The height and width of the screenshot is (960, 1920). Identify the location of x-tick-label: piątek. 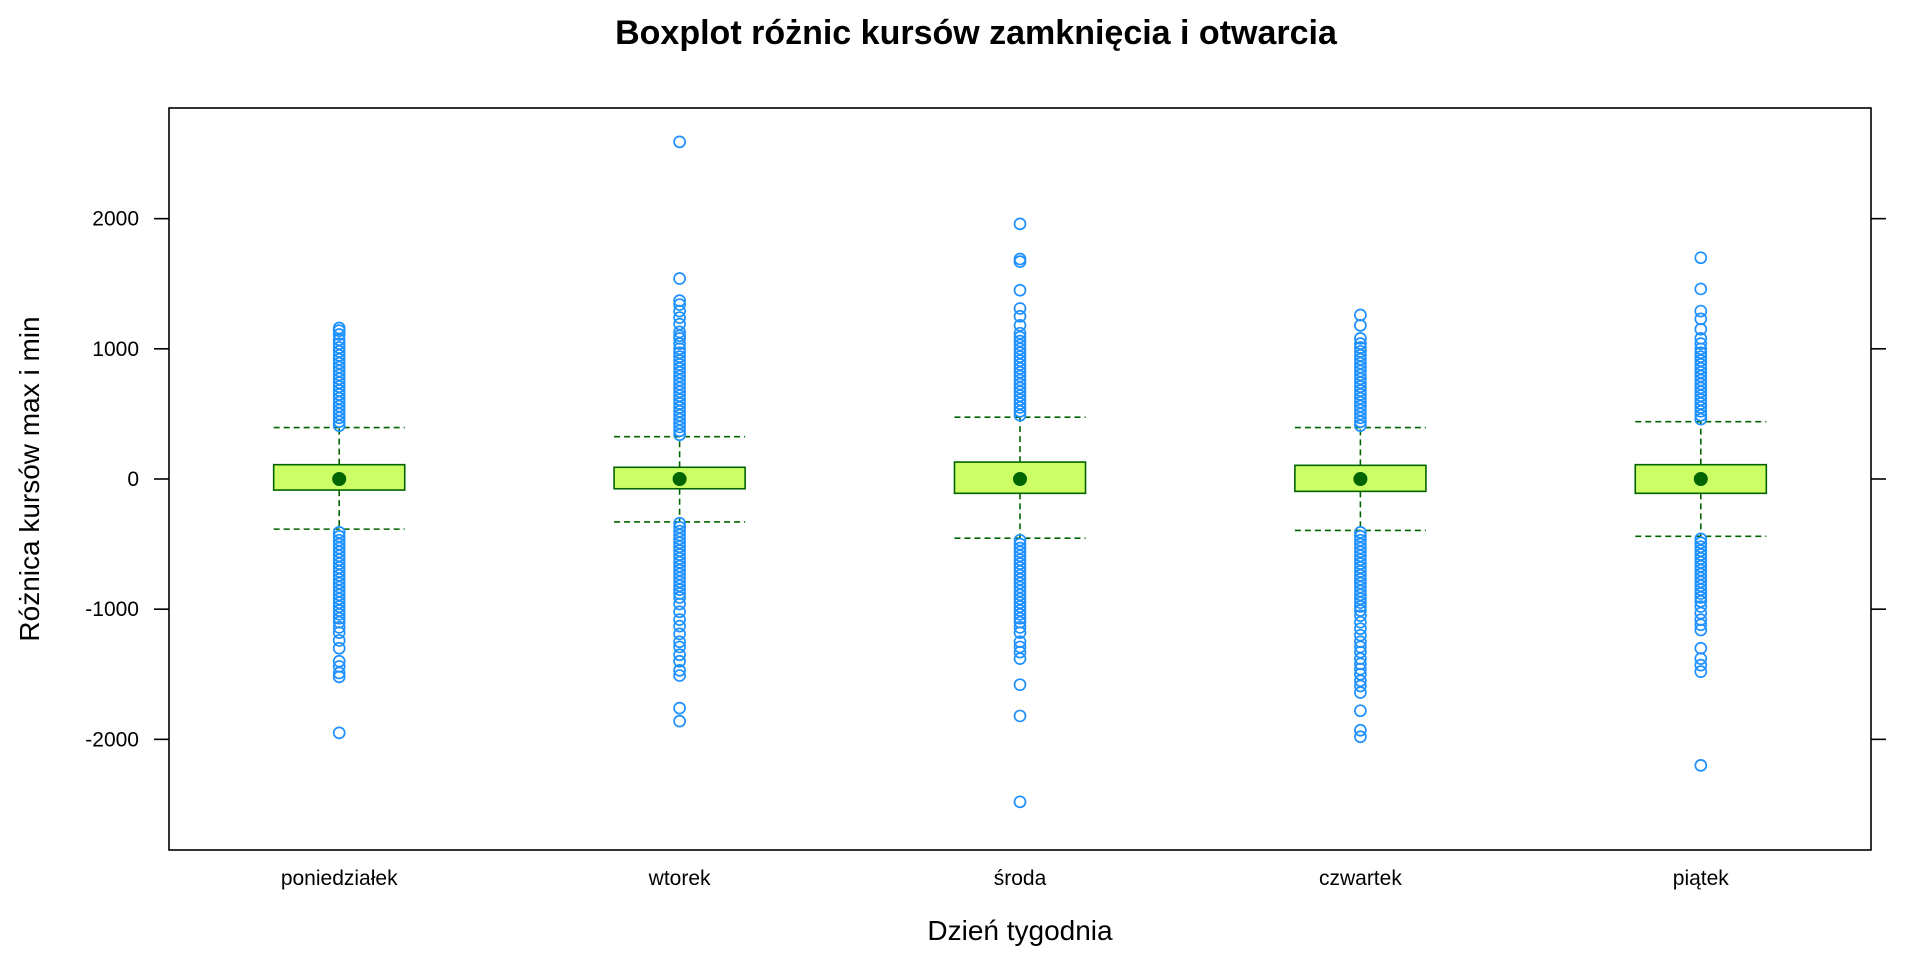
(1701, 878).